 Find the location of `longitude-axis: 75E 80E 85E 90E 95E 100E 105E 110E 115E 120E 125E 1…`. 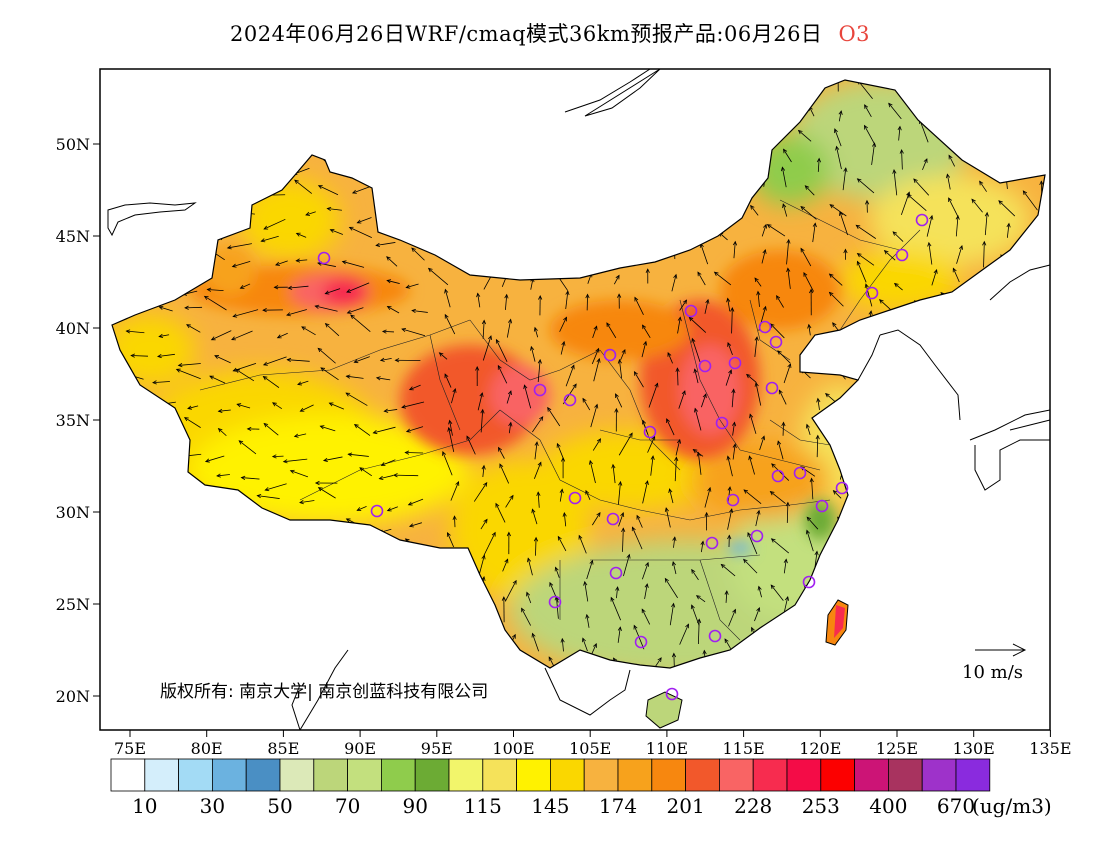

longitude-axis: 75E 80E 85E 90E 95E 100E 105E 110E 115E 120E 125E 1… is located at coordinates (593, 744).